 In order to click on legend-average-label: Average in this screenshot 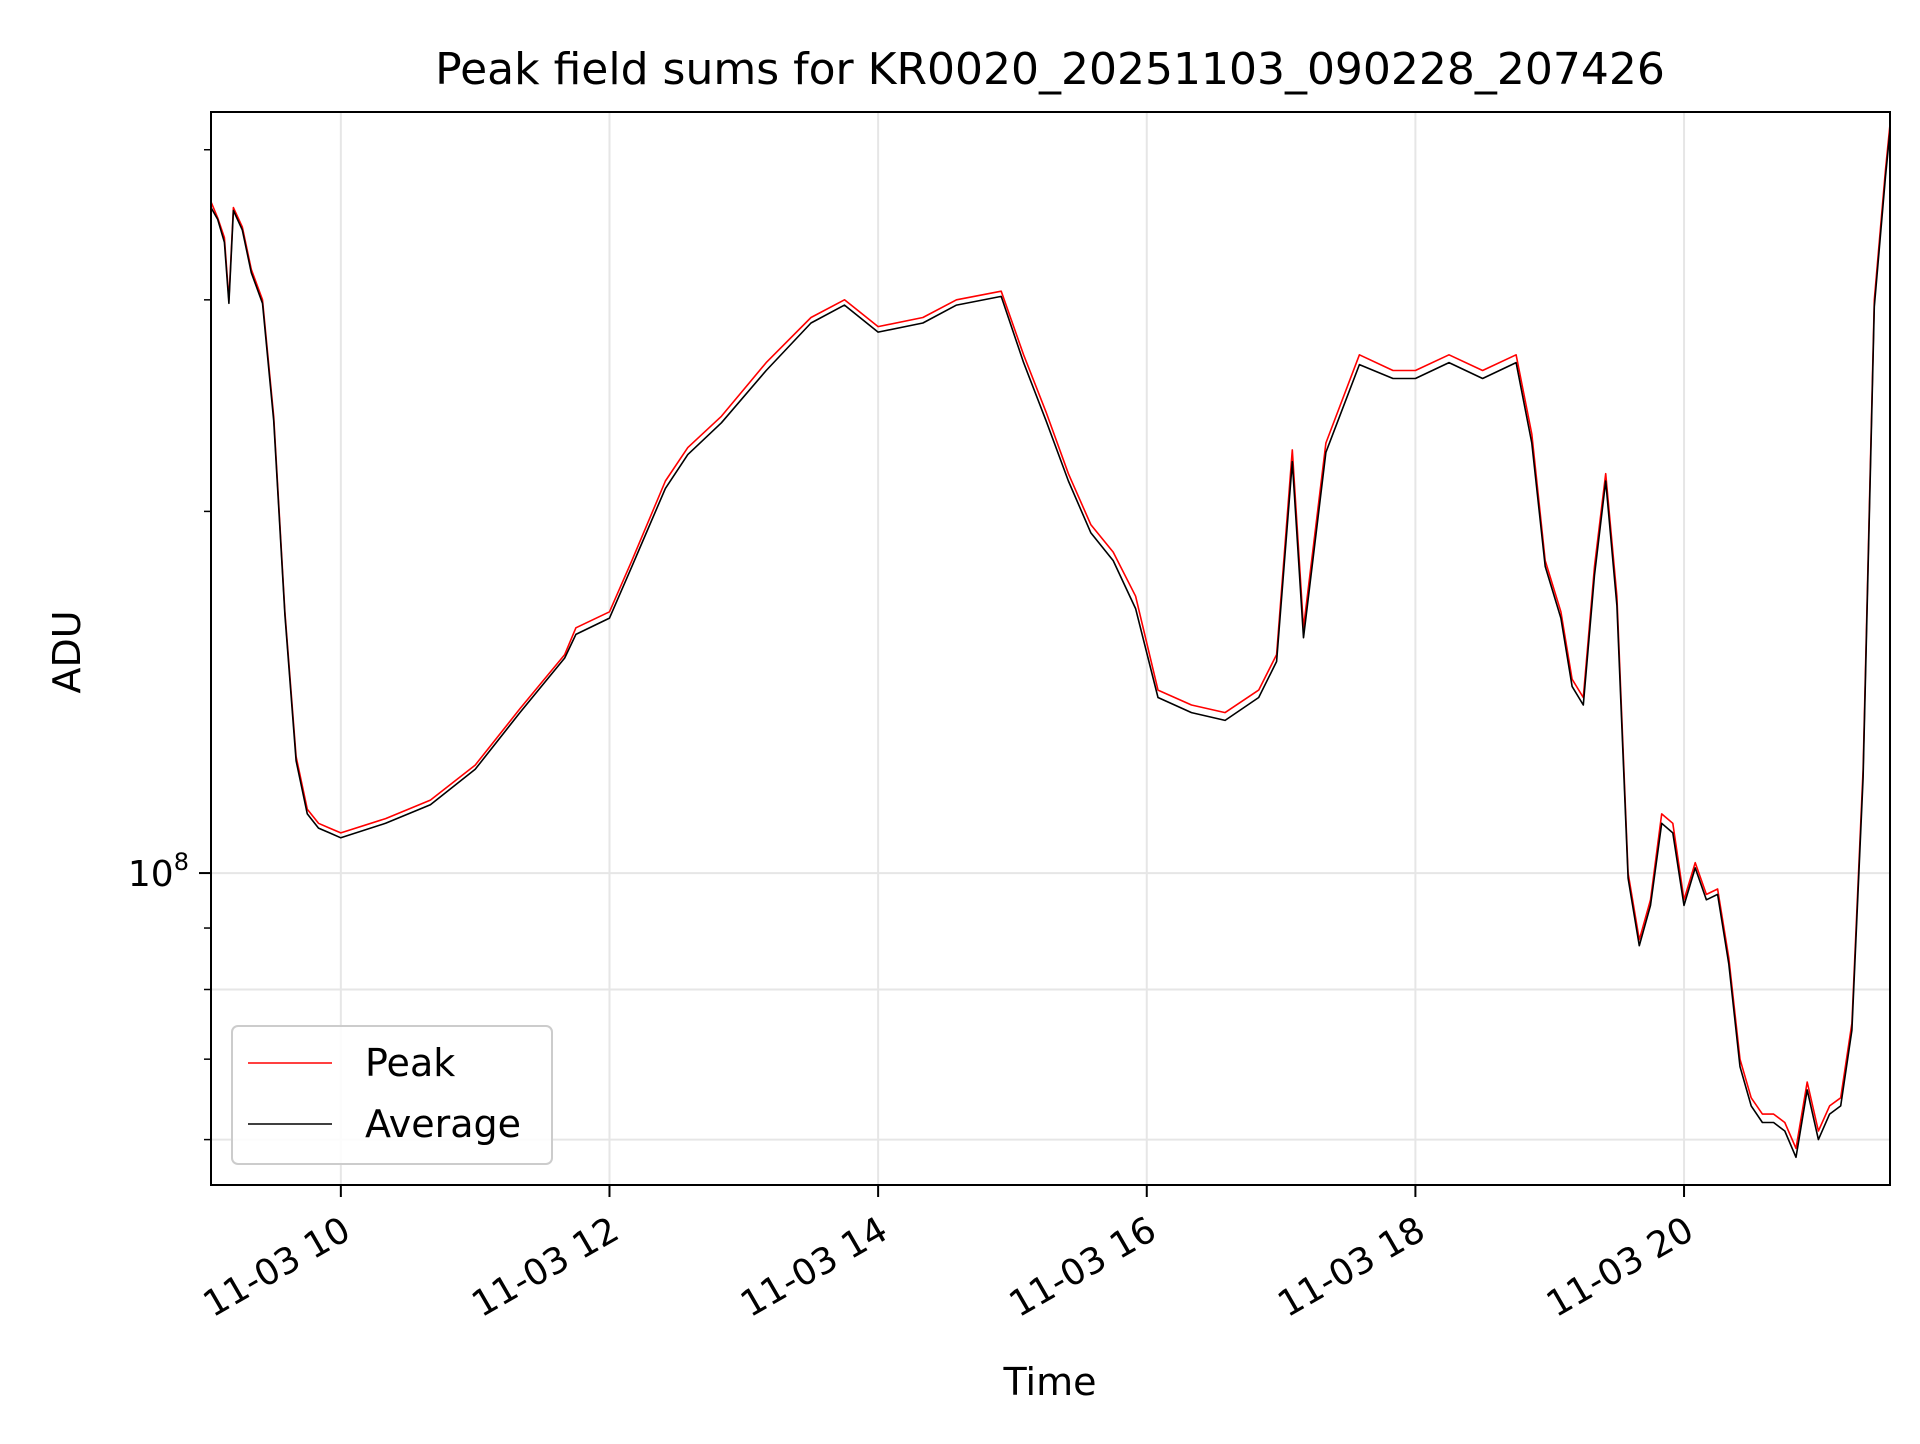, I will do `click(443, 1124)`.